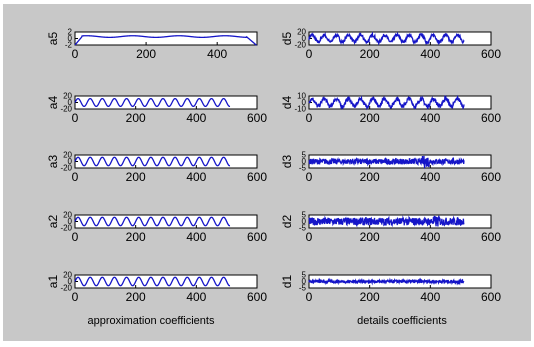 The image size is (534, 347). Describe the element at coordinates (300, 109) in the screenshot. I see `y-tick-label: -10` at that location.